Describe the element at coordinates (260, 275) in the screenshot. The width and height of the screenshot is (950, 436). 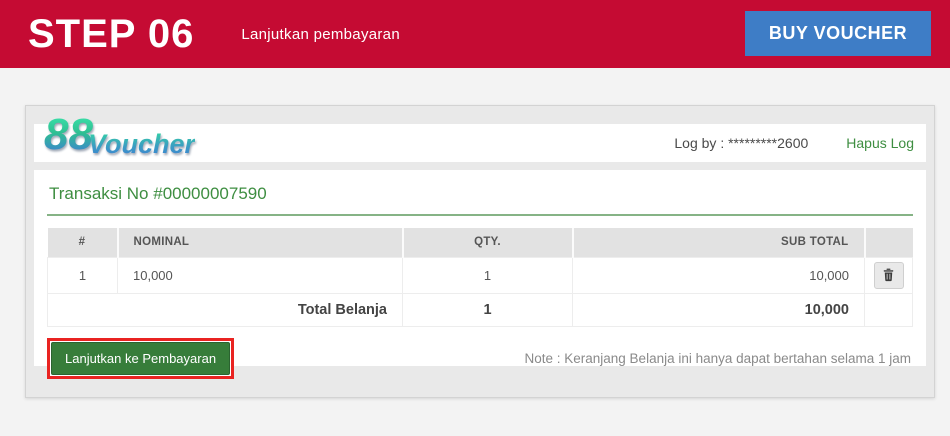
I see `cell-nominal: 10,000` at that location.